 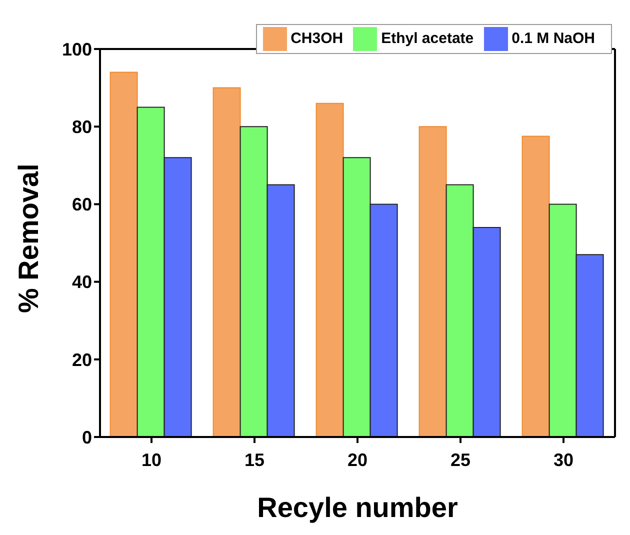 I want to click on y-tick-label: 20, so click(x=82, y=360).